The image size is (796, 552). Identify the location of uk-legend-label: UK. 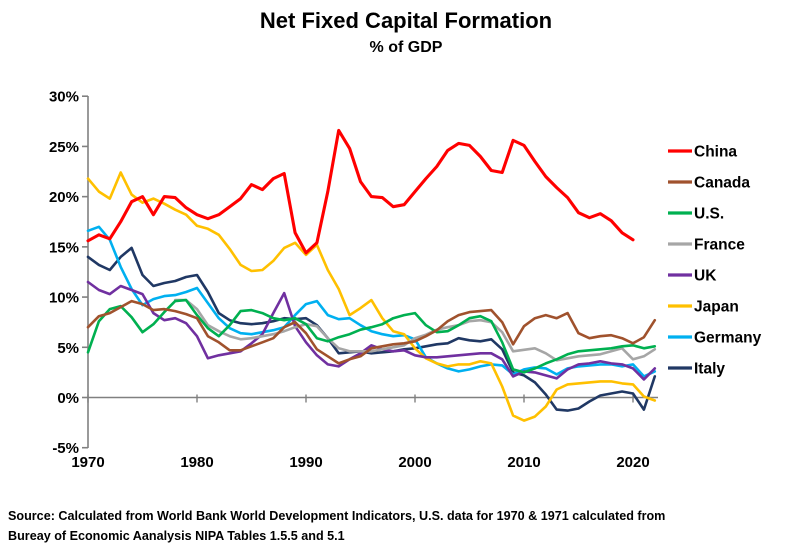
(705, 276).